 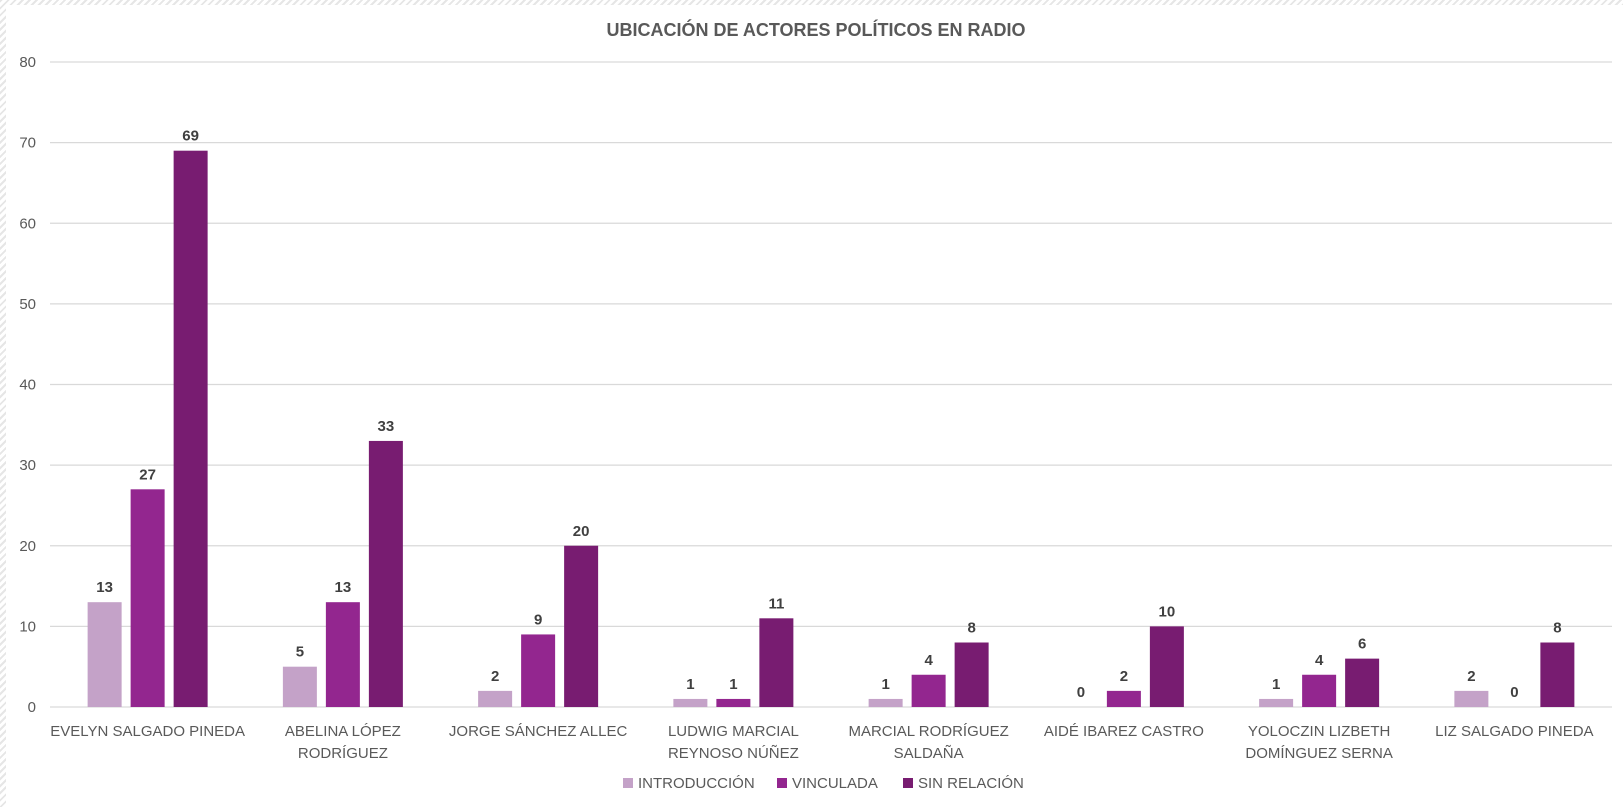 I want to click on x-tick-label: JORGE SÁNCHEZ ALLEC, so click(x=538, y=731).